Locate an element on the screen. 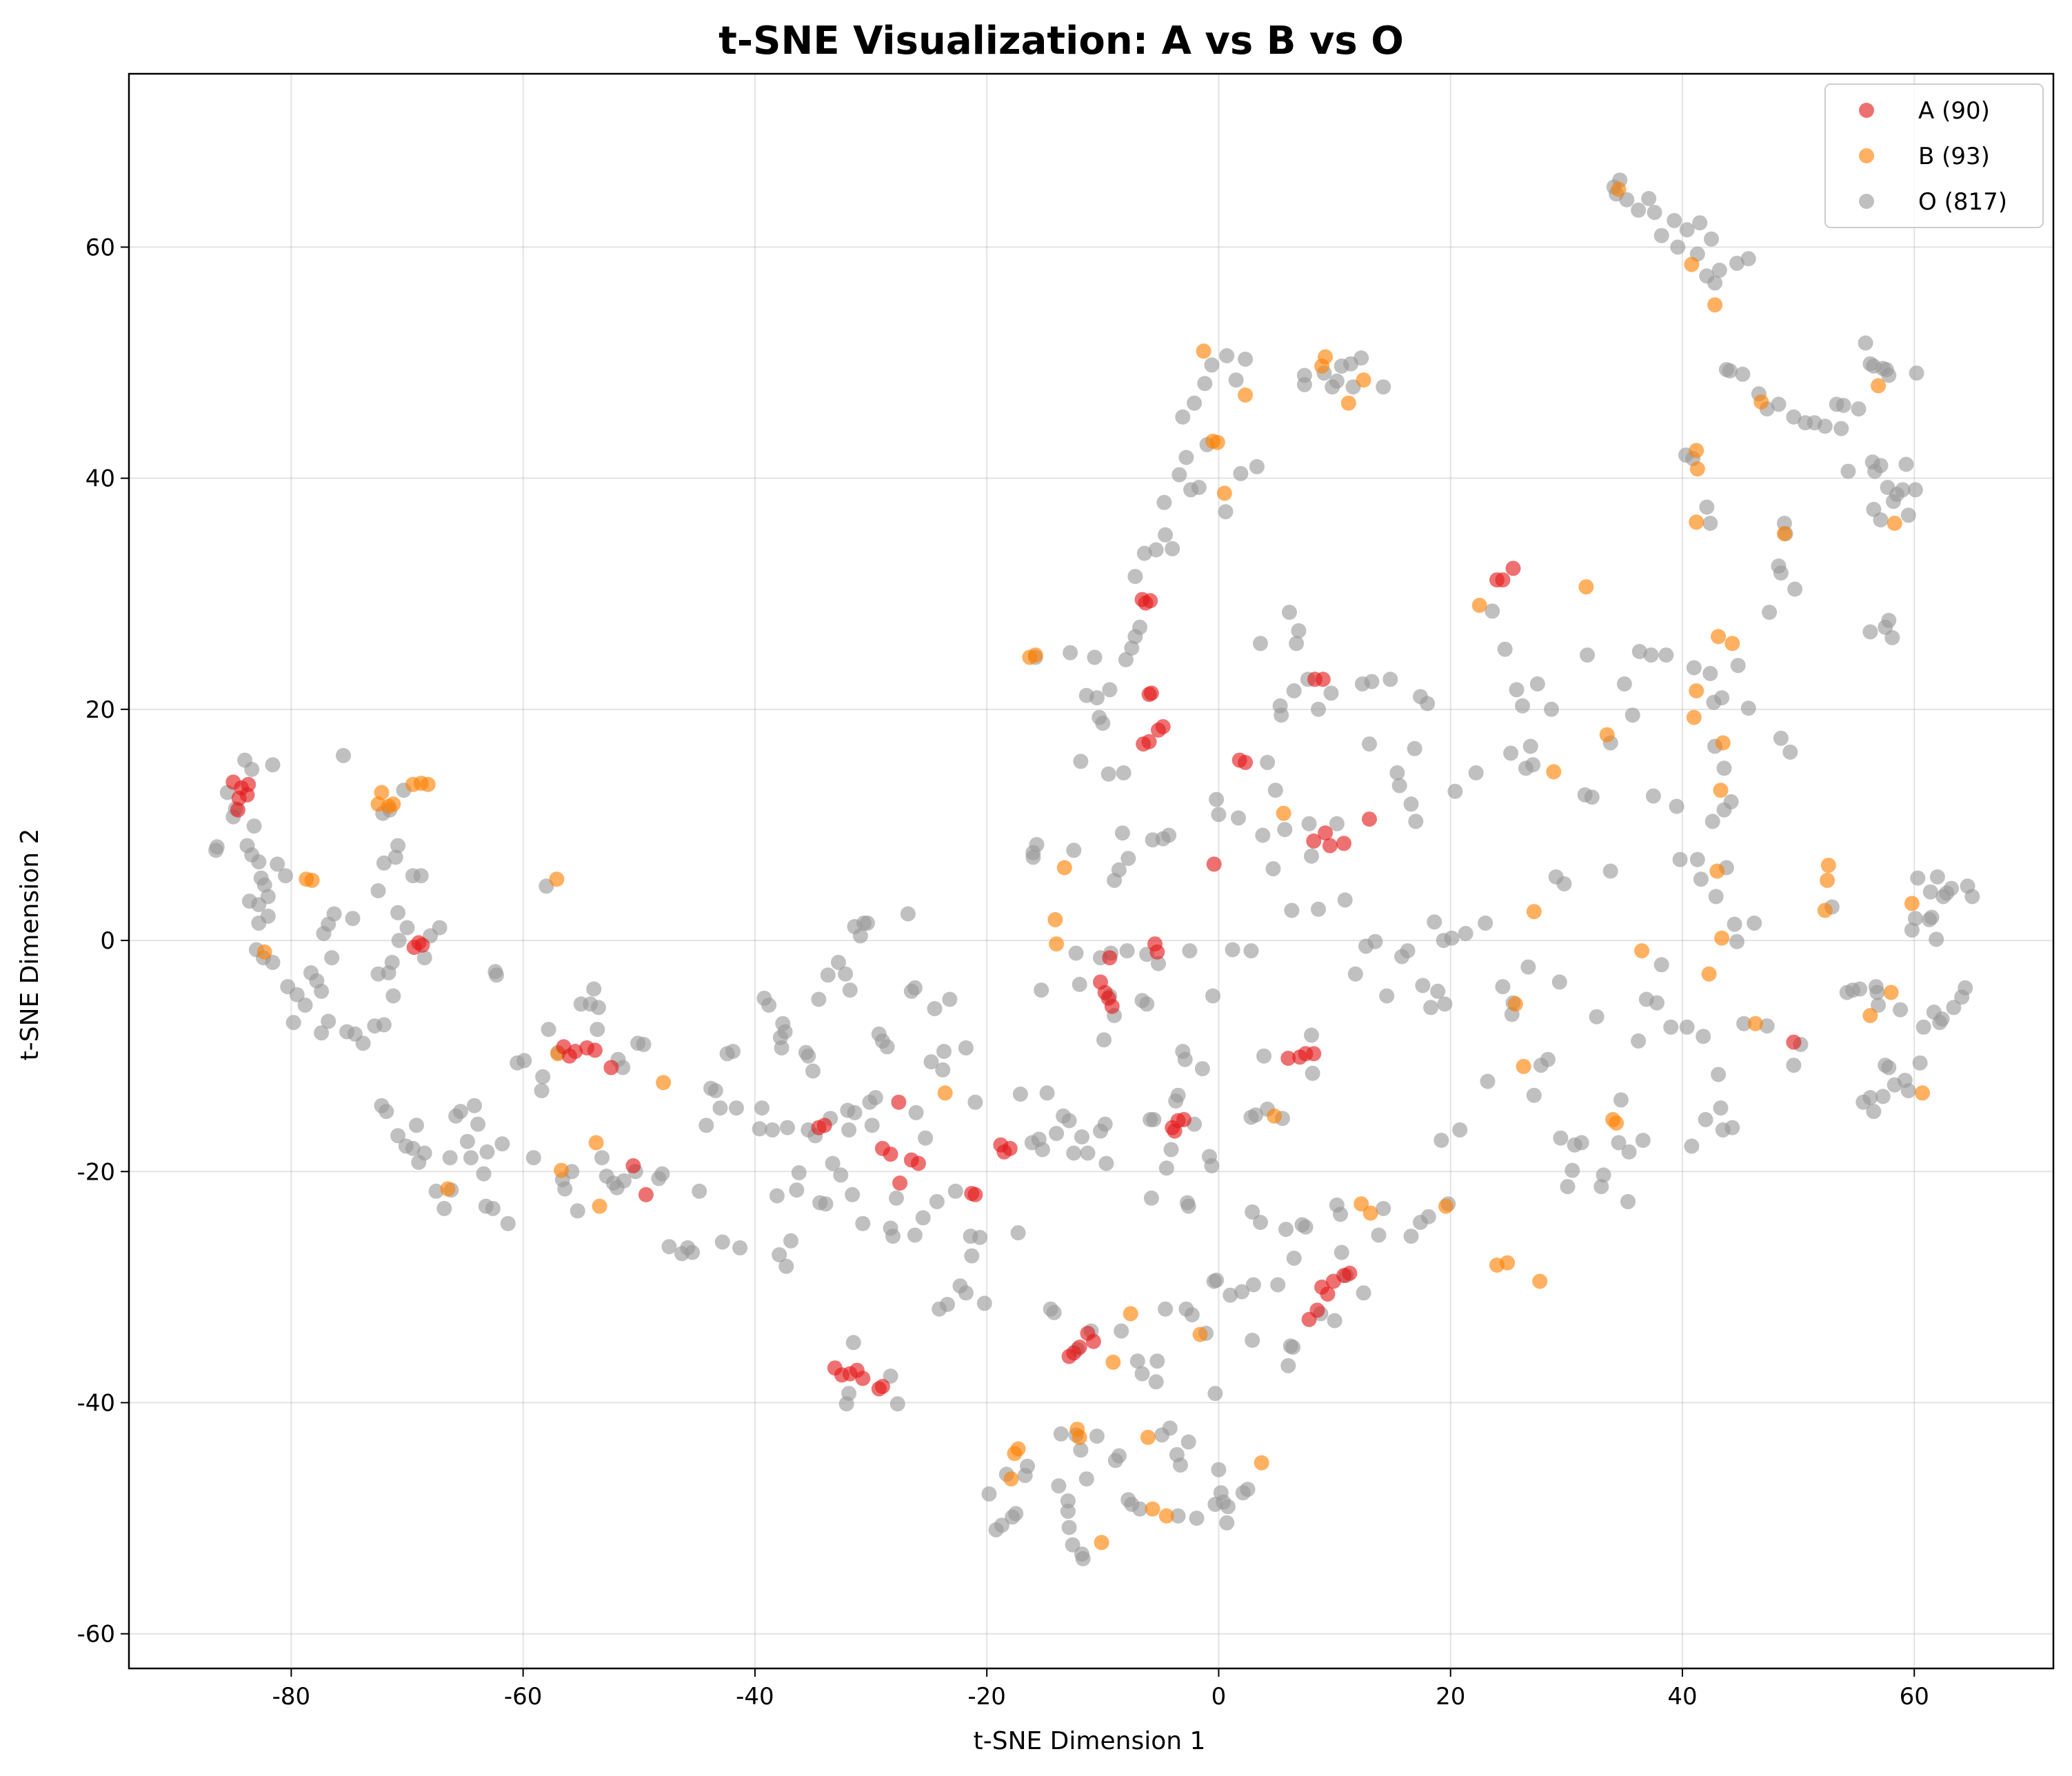 The width and height of the screenshot is (2072, 1776). y-tick-label: 20 is located at coordinates (100, 710).